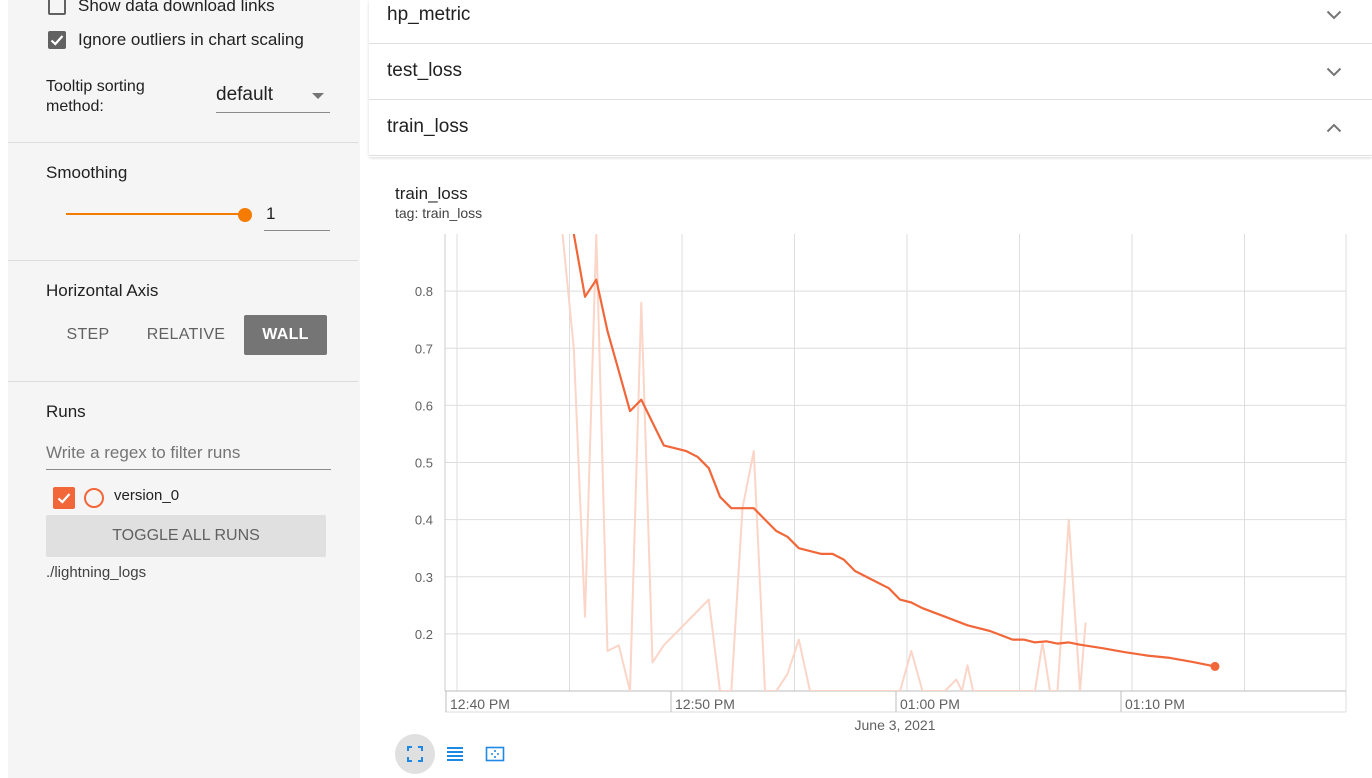 The height and width of the screenshot is (778, 1372). I want to click on run-filter-input: Write a regex to filter runs, so click(188, 454).